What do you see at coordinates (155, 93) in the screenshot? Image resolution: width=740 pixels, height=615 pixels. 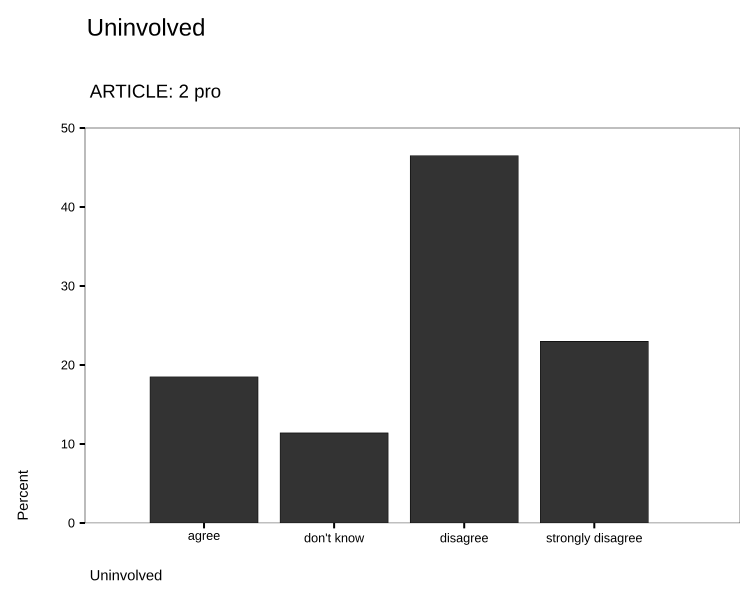 I see `chart-subtitle: ARTICLE: 2 pro` at bounding box center [155, 93].